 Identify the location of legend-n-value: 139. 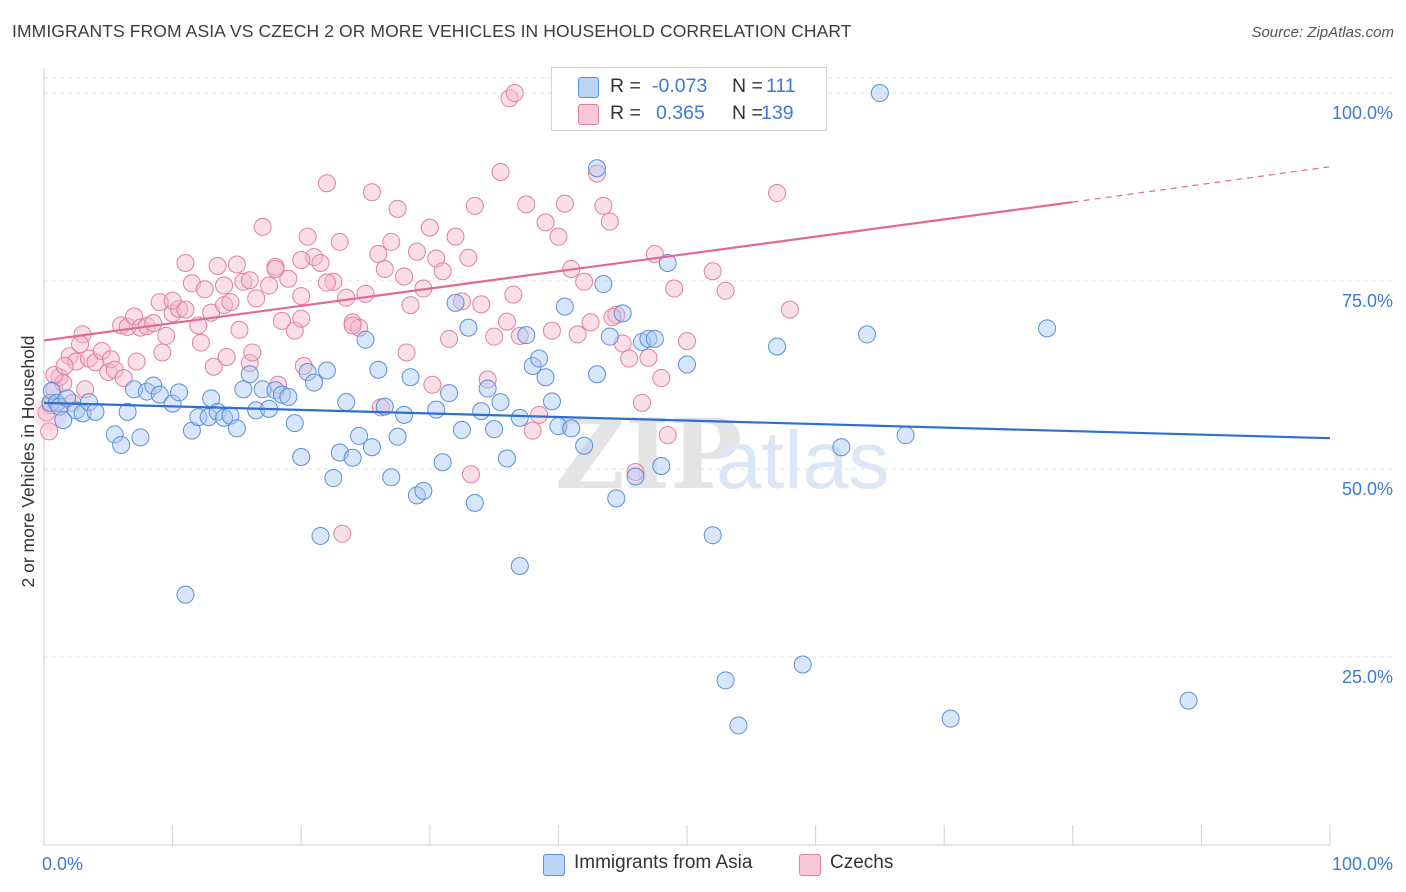
(777, 113).